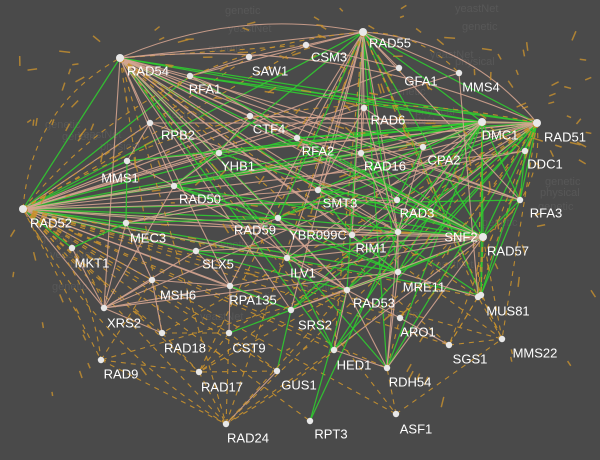 This screenshot has height=460, width=600. What do you see at coordinates (478, 297) in the screenshot?
I see `graph-node-mus81` at bounding box center [478, 297].